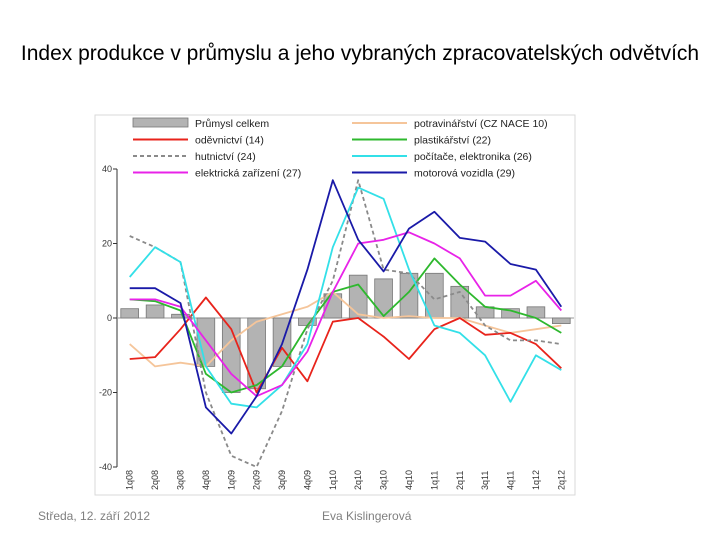  What do you see at coordinates (155, 480) in the screenshot?
I see `x-tick-label: 2q08` at bounding box center [155, 480].